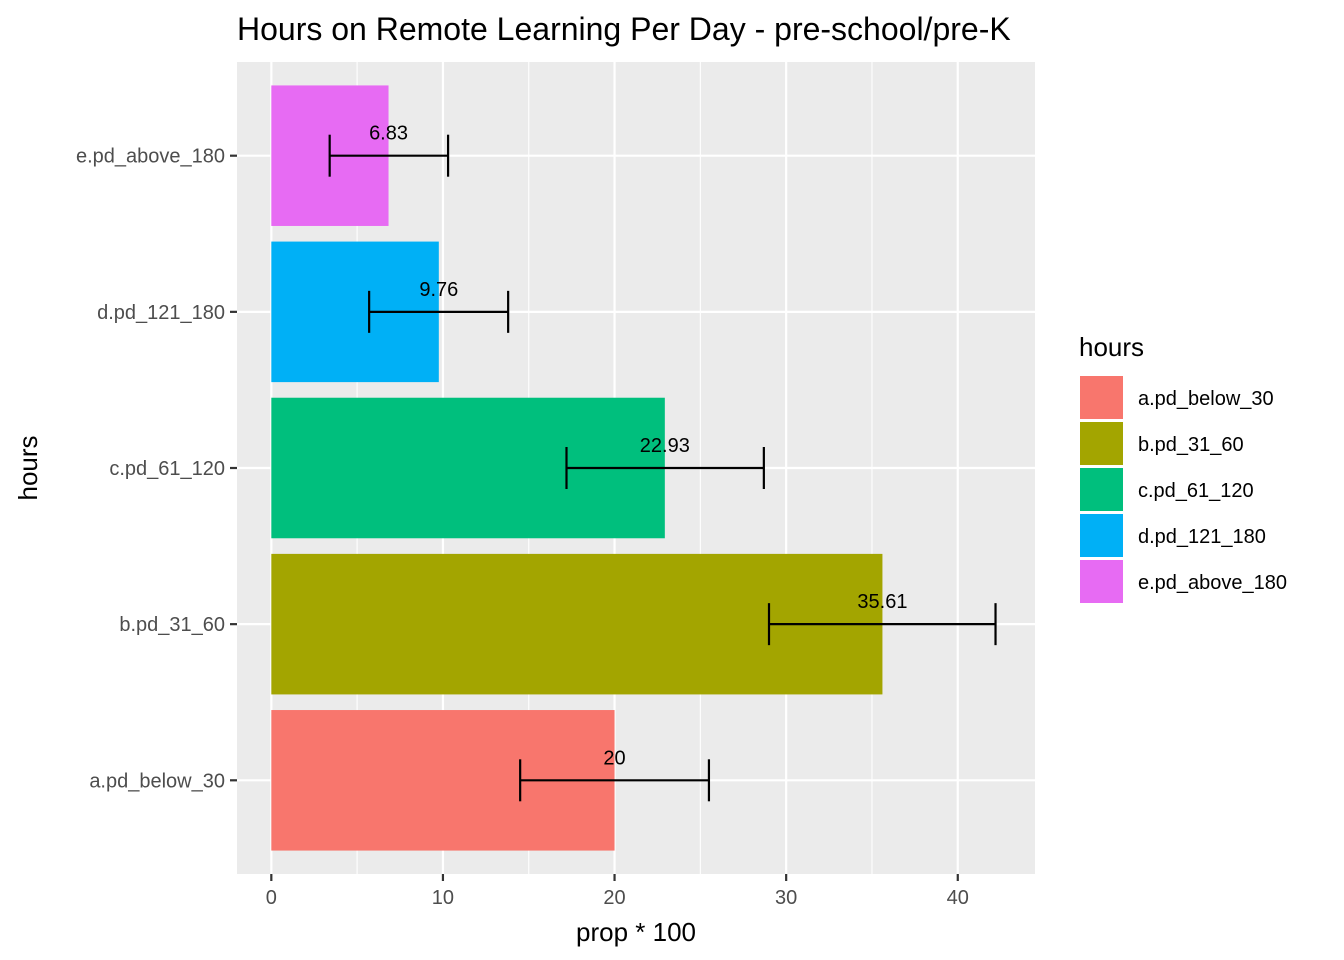 Image resolution: width=1344 pixels, height=960 pixels. I want to click on y-tick-label: d.pd_121_180, so click(161, 313).